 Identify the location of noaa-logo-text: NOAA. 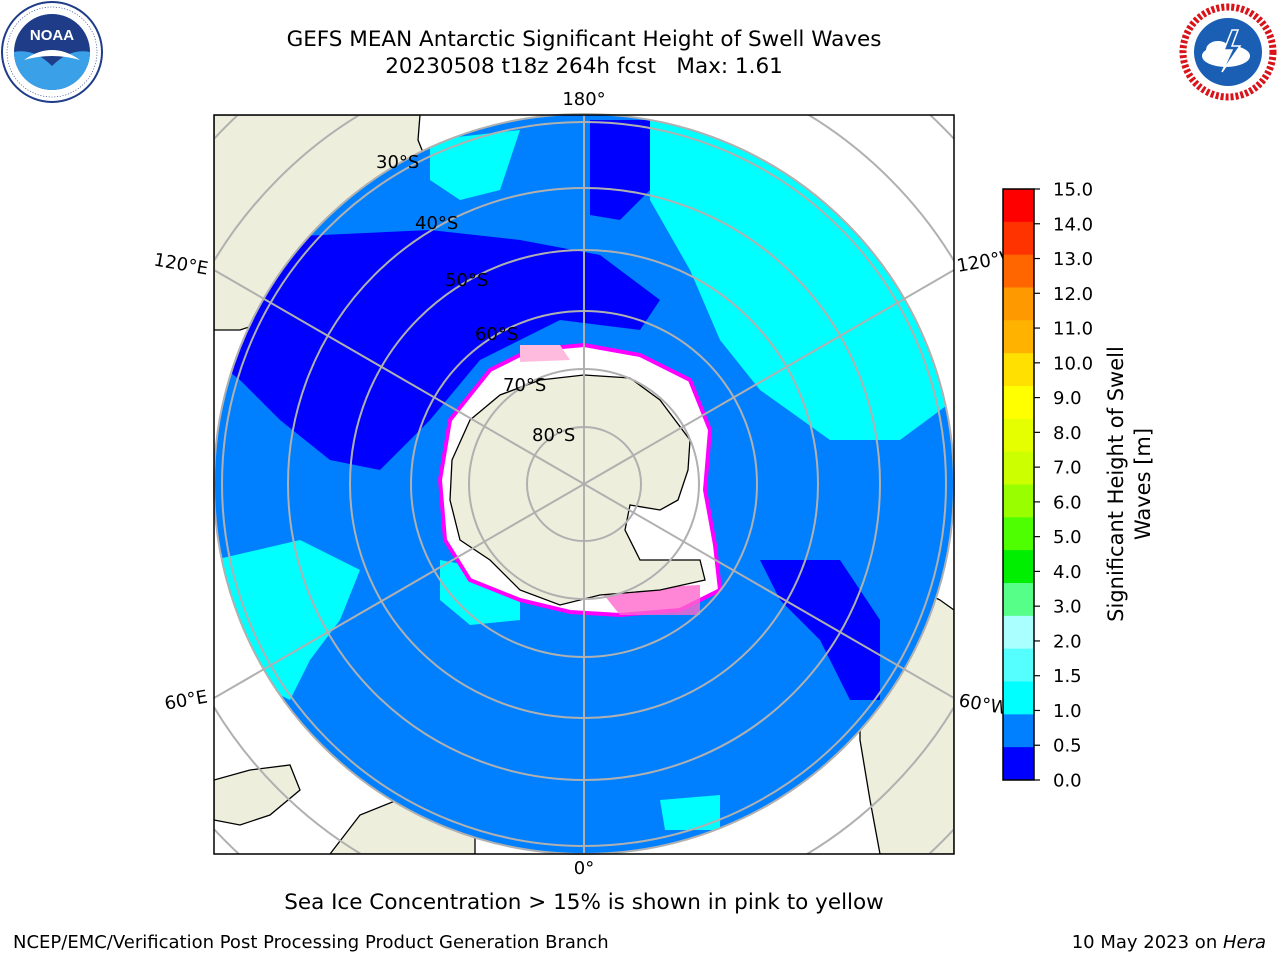
(52, 35).